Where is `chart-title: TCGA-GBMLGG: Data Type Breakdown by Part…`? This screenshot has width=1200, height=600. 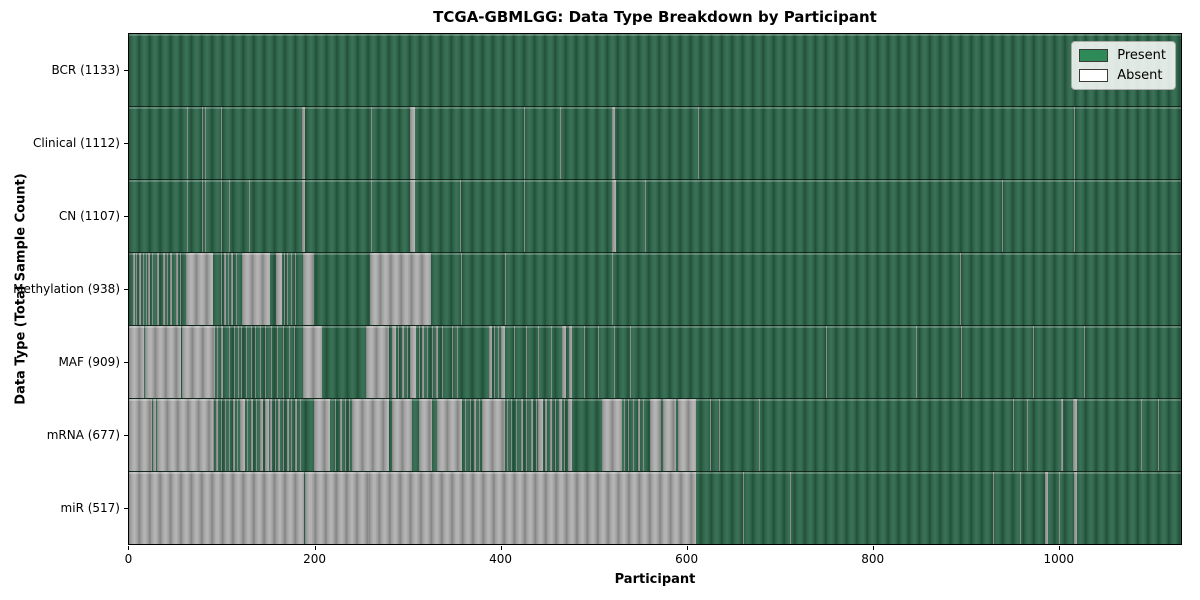
chart-title: TCGA-GBMLGG: Data Type Breakdown by Part… is located at coordinates (655, 17).